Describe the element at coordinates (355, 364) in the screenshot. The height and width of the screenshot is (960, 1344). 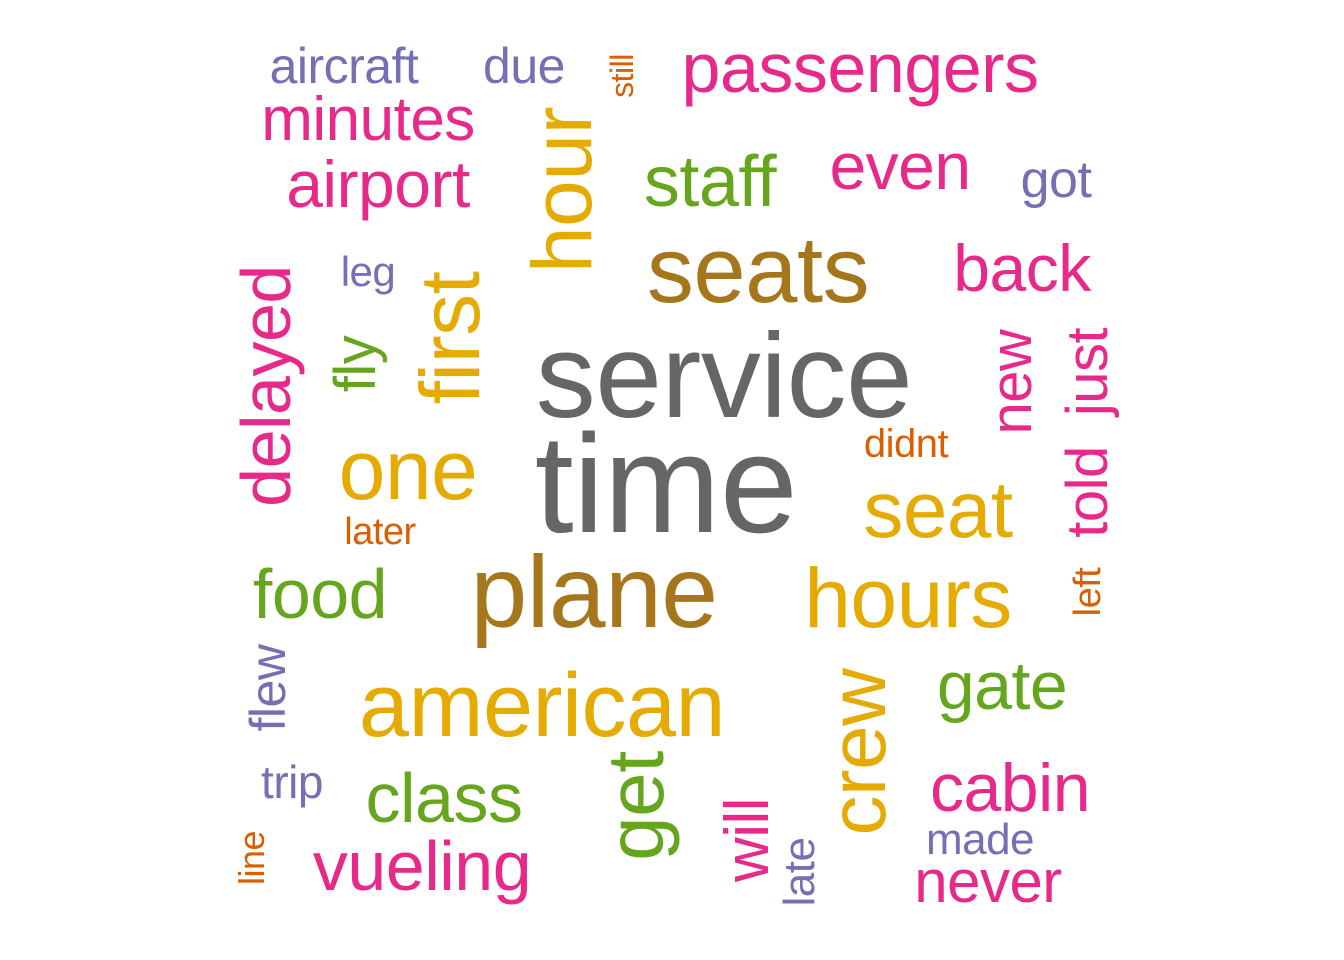
I see `word-fly: fly` at that location.